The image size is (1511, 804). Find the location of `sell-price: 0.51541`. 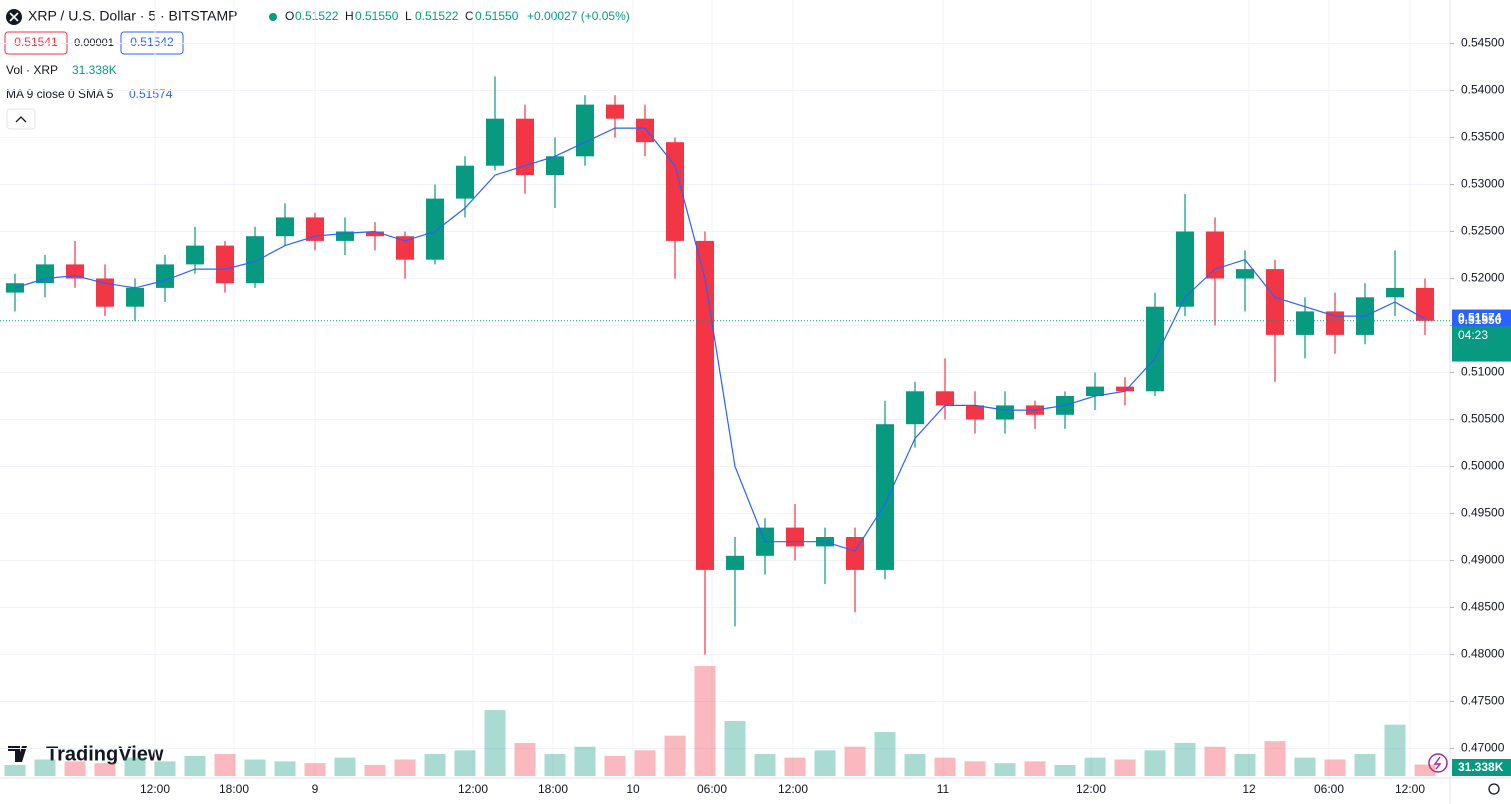

sell-price: 0.51541 is located at coordinates (36, 42).